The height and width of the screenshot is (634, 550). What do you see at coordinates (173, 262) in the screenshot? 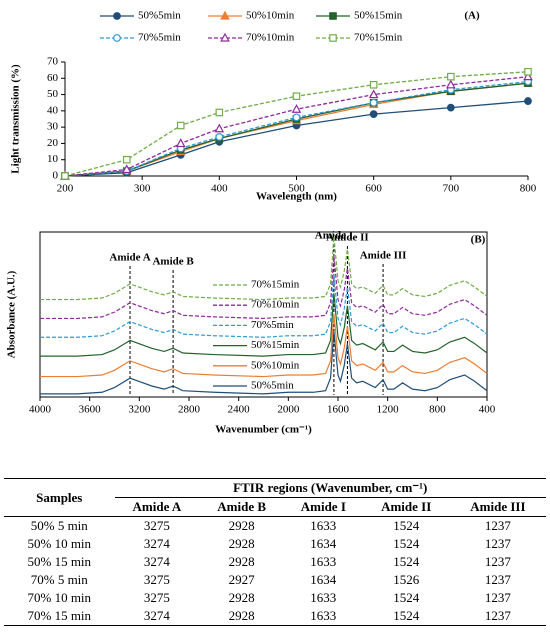
I see `annotation: Amide B` at bounding box center [173, 262].